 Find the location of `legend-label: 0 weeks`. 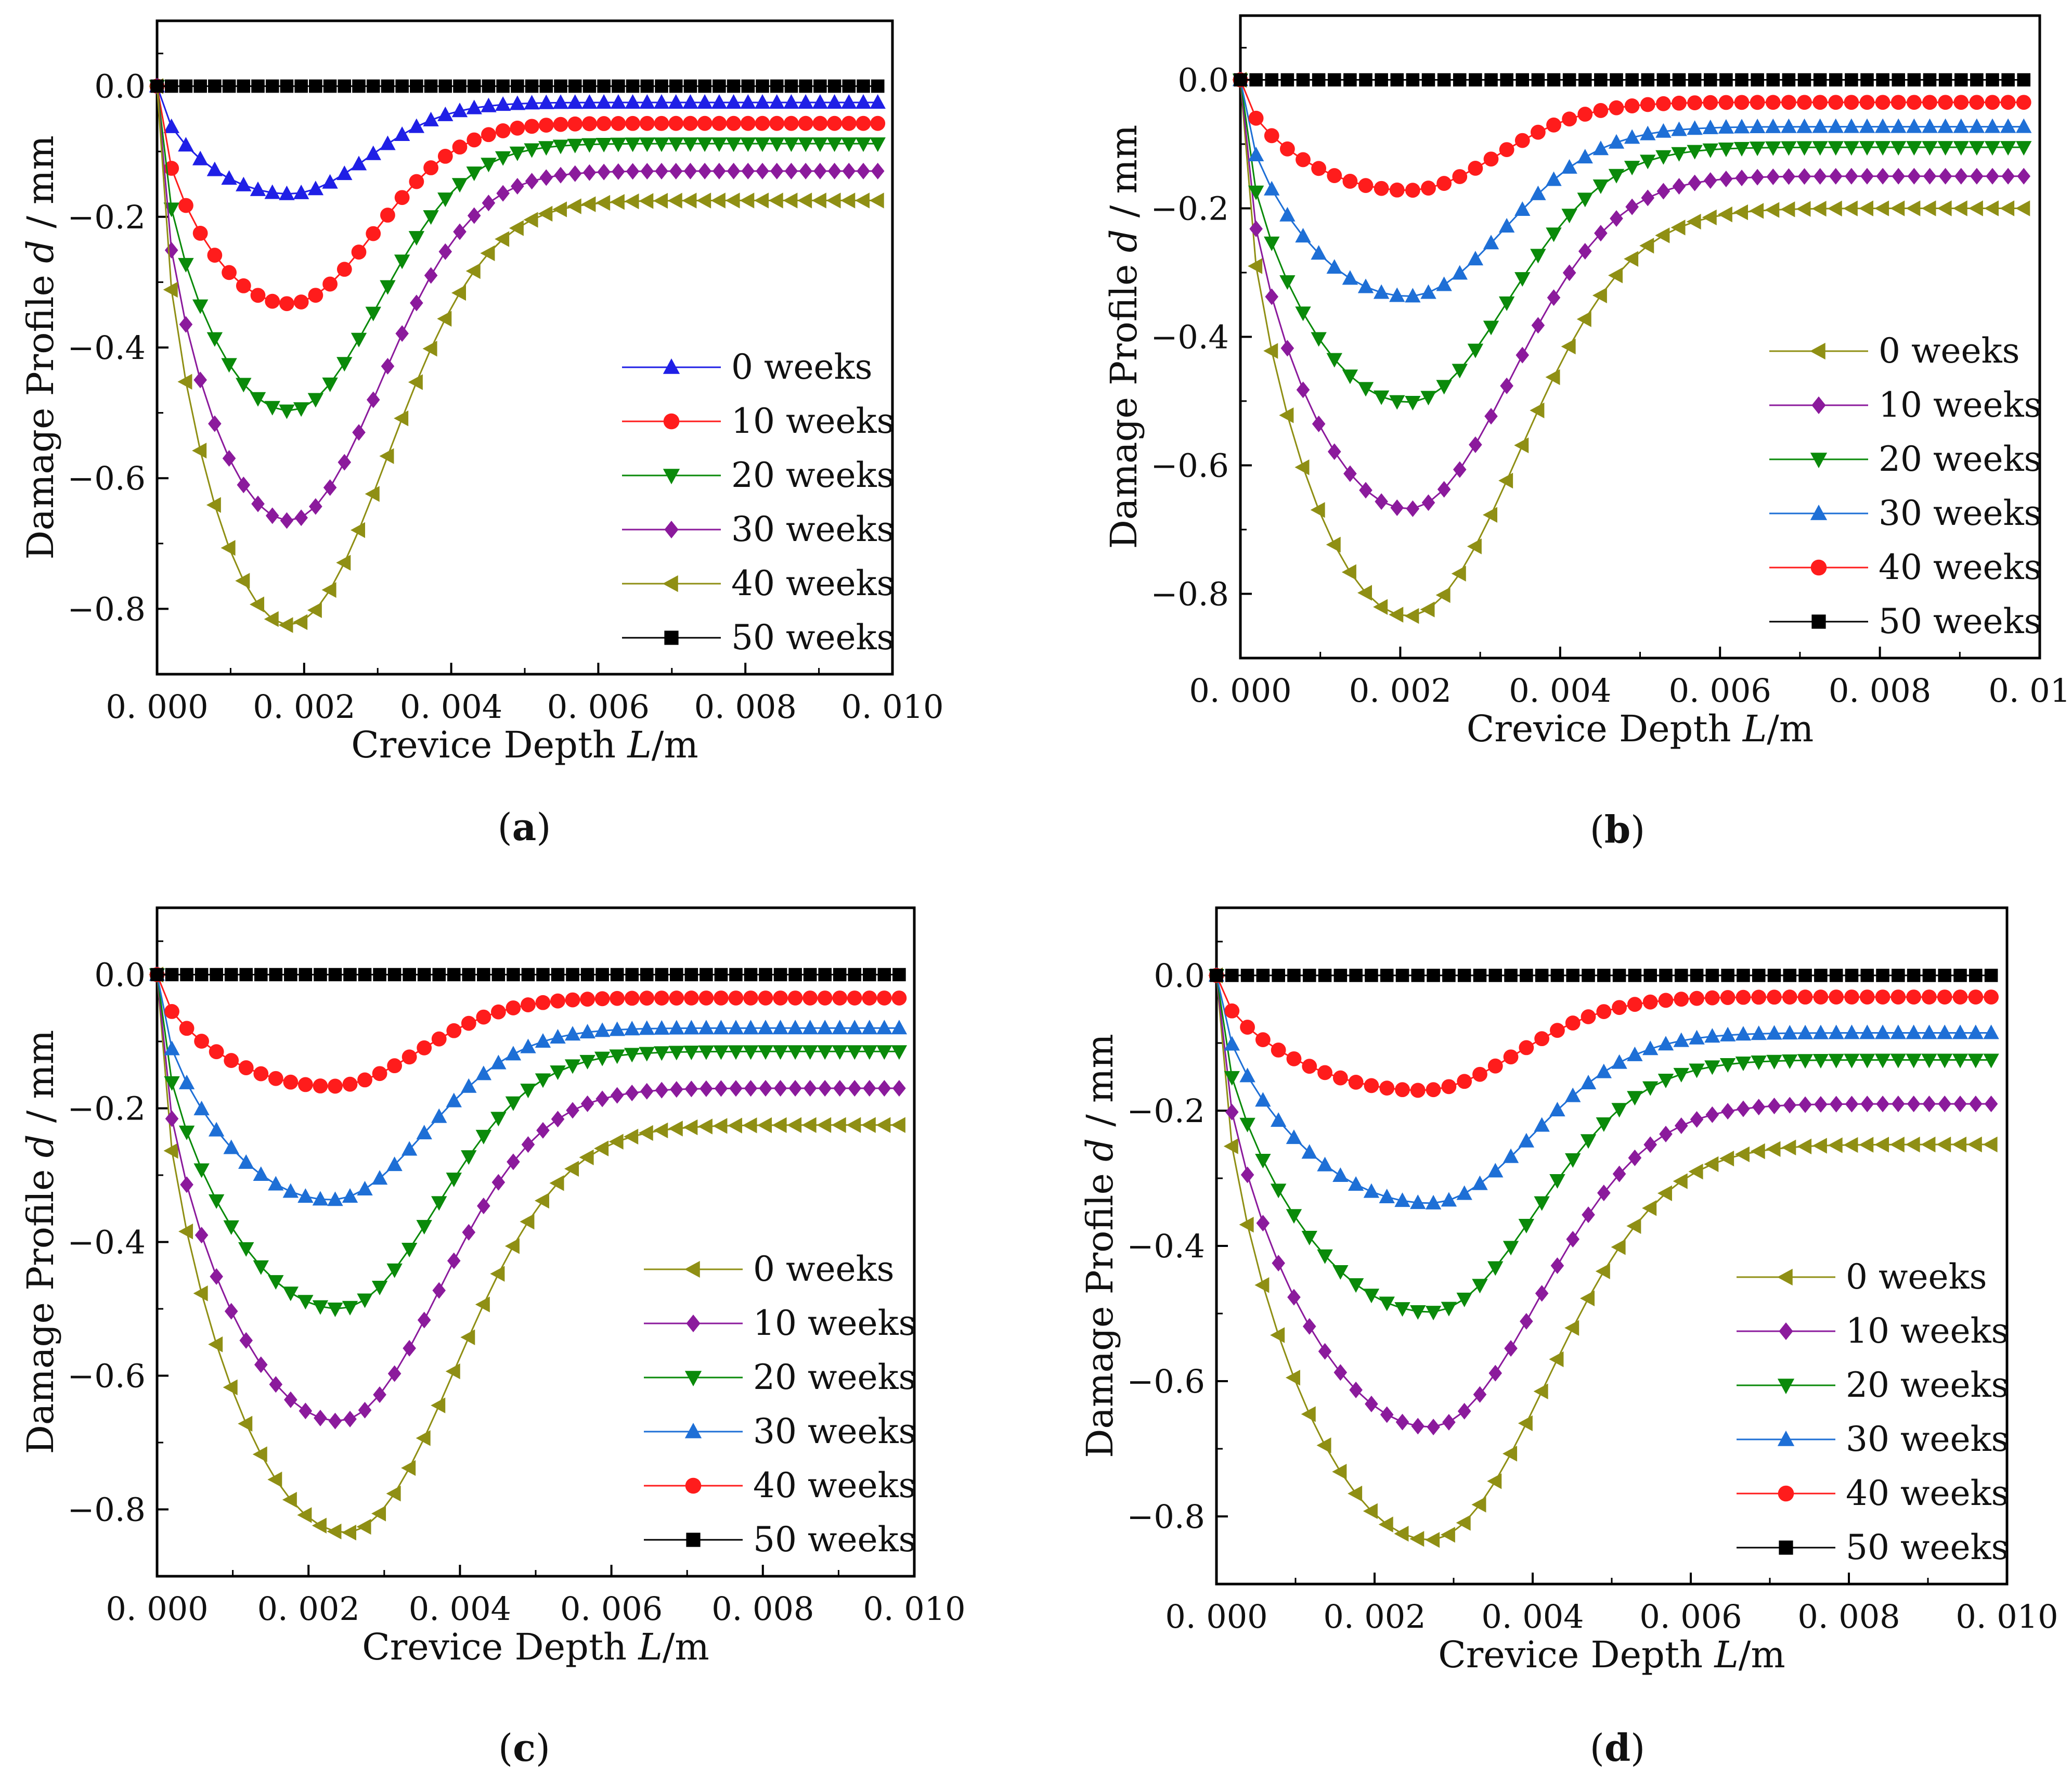

legend-label: 0 weeks is located at coordinates (823, 1269).